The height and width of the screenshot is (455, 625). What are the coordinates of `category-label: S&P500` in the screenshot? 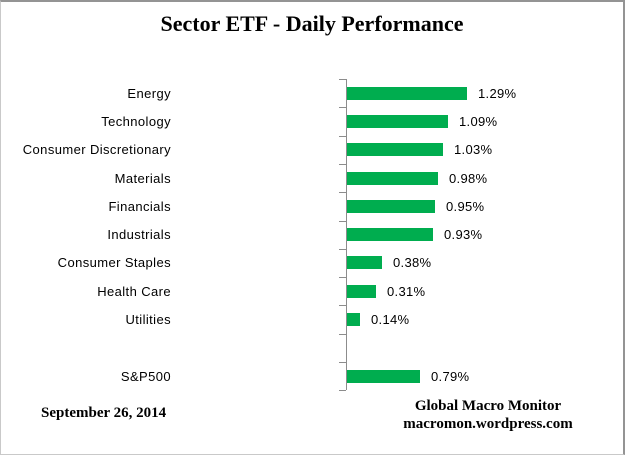 It's located at (145, 376).